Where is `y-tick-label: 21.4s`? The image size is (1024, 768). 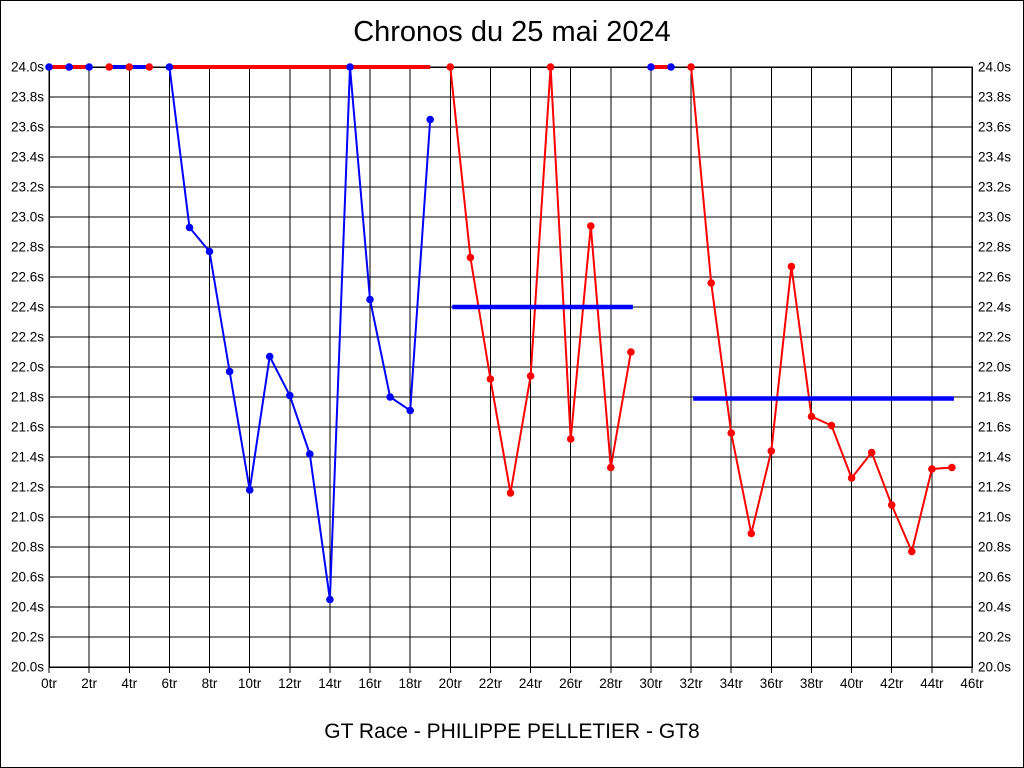
y-tick-label: 21.4s is located at coordinates (994, 457).